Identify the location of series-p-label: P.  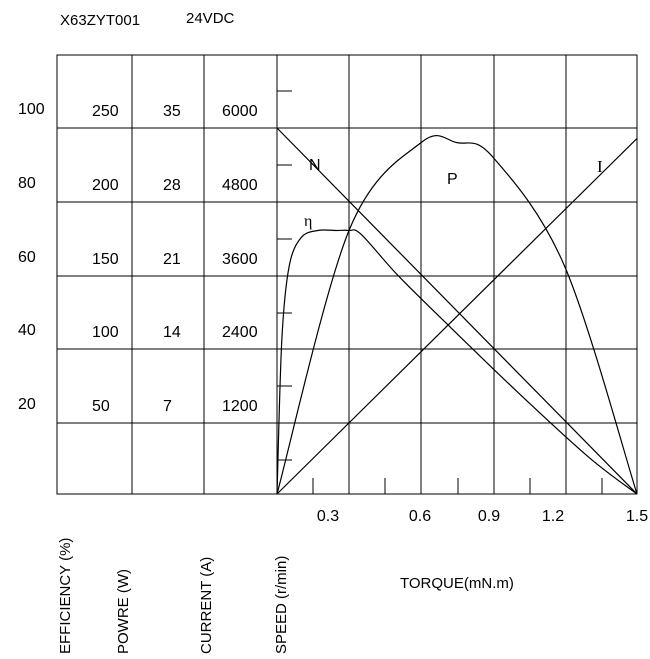
(452, 179).